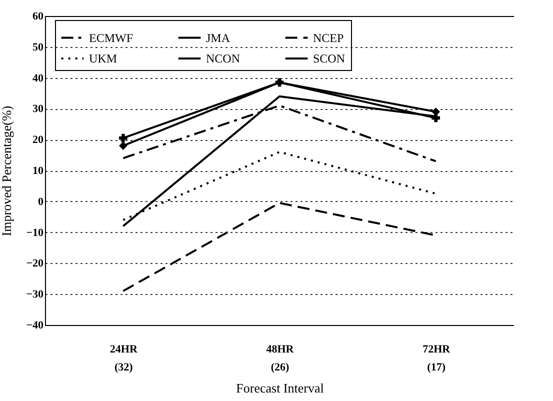 The width and height of the screenshot is (553, 401). Describe the element at coordinates (38, 109) in the screenshot. I see `y-tick-label: 30` at that location.